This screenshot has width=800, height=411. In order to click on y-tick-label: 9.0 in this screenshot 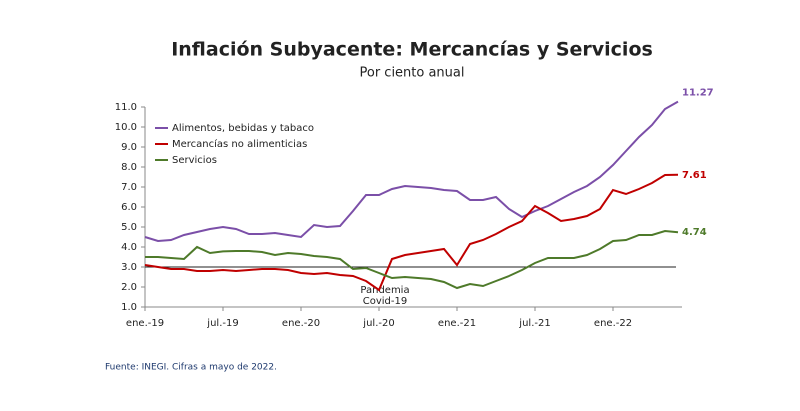, I will do `click(129, 147)`.